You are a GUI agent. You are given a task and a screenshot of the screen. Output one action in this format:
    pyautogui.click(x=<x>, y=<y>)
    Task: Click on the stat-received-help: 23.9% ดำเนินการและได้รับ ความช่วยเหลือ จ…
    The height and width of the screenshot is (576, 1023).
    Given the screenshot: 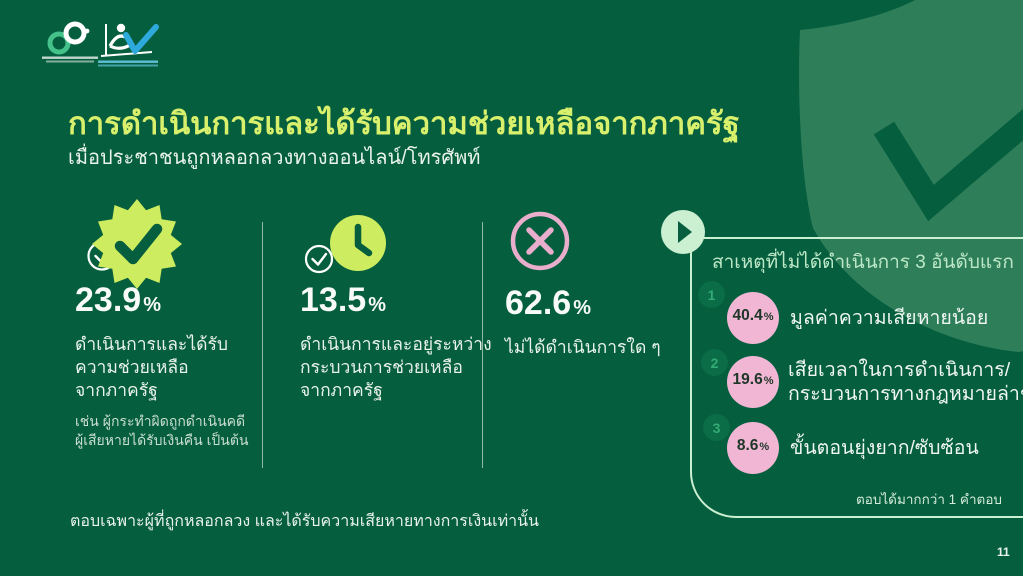 What is the action you would take?
    pyautogui.click(x=167, y=366)
    